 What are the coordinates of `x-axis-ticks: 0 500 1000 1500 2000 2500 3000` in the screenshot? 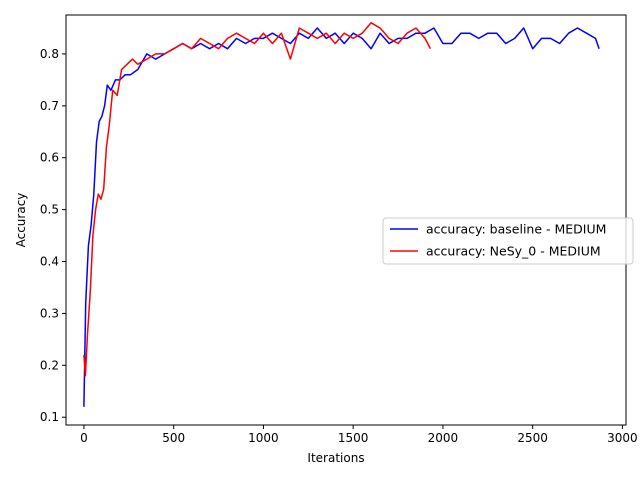 It's located at (359, 435).